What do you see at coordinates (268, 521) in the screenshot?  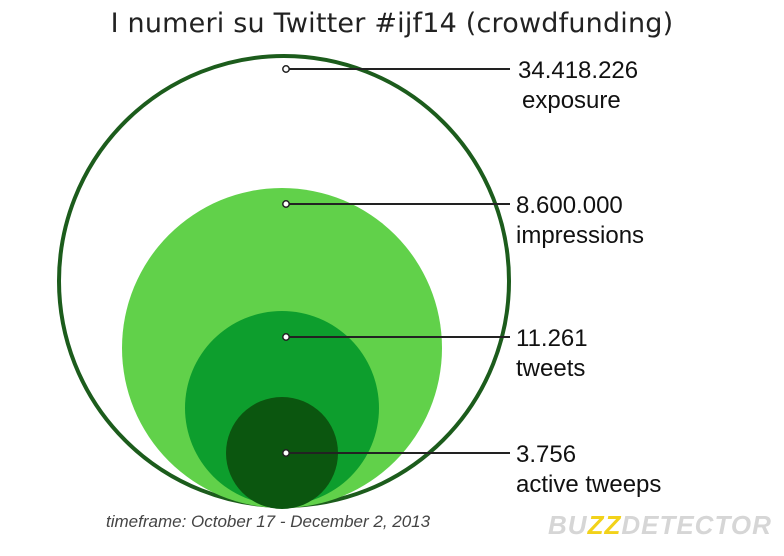 I see `timeframe-note: timeframe: October 17 - December 2, 2013` at bounding box center [268, 521].